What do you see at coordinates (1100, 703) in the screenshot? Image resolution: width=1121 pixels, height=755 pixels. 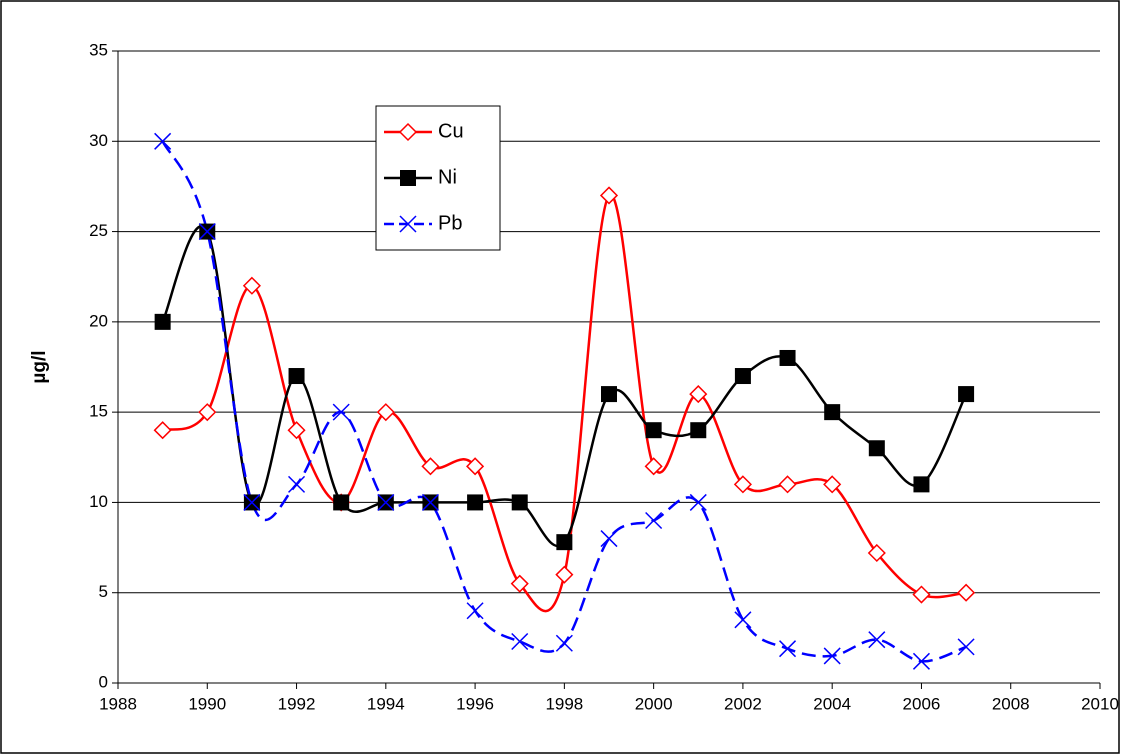 I see `x-tick-label: 2010` at bounding box center [1100, 703].